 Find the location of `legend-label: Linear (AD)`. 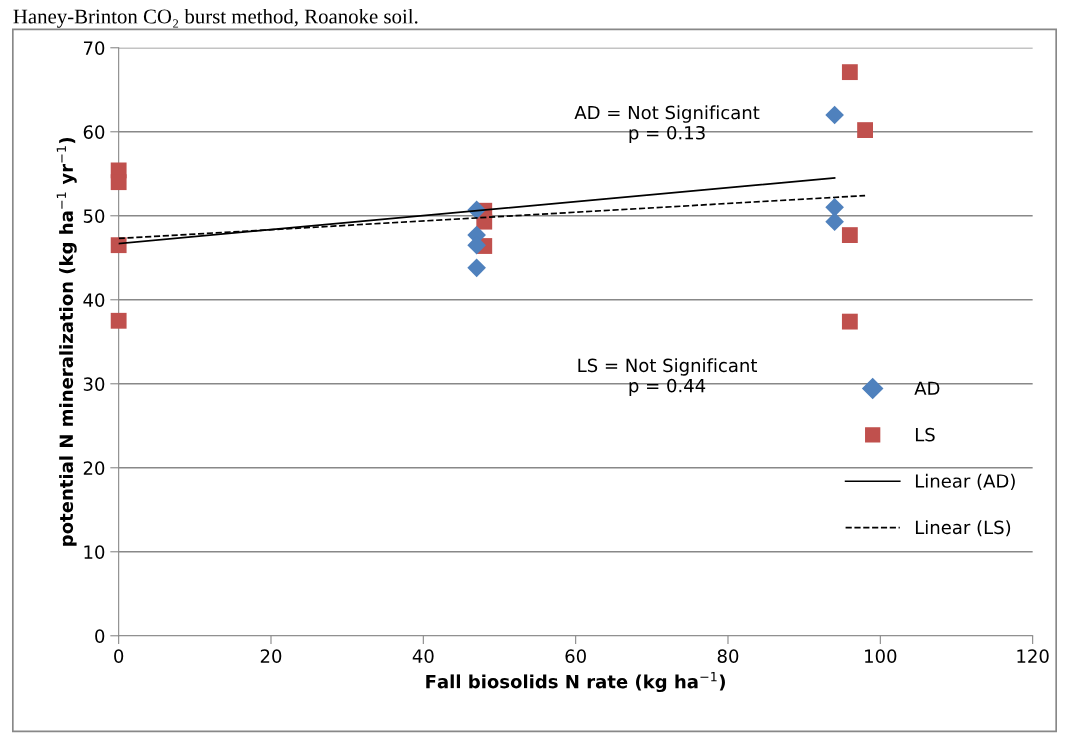

legend-label: Linear (AD) is located at coordinates (965, 481).